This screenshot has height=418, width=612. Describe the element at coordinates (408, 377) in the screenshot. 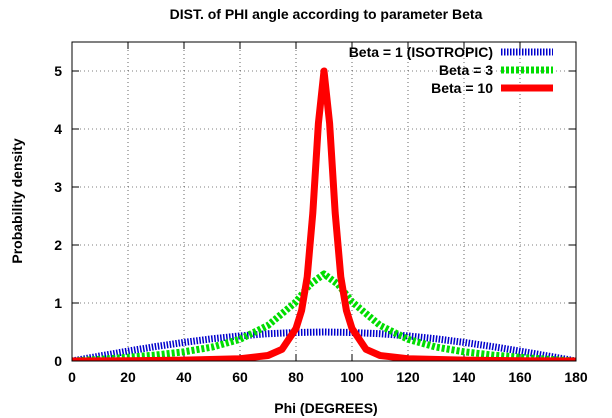

I see `x-tick-label: 120` at that location.